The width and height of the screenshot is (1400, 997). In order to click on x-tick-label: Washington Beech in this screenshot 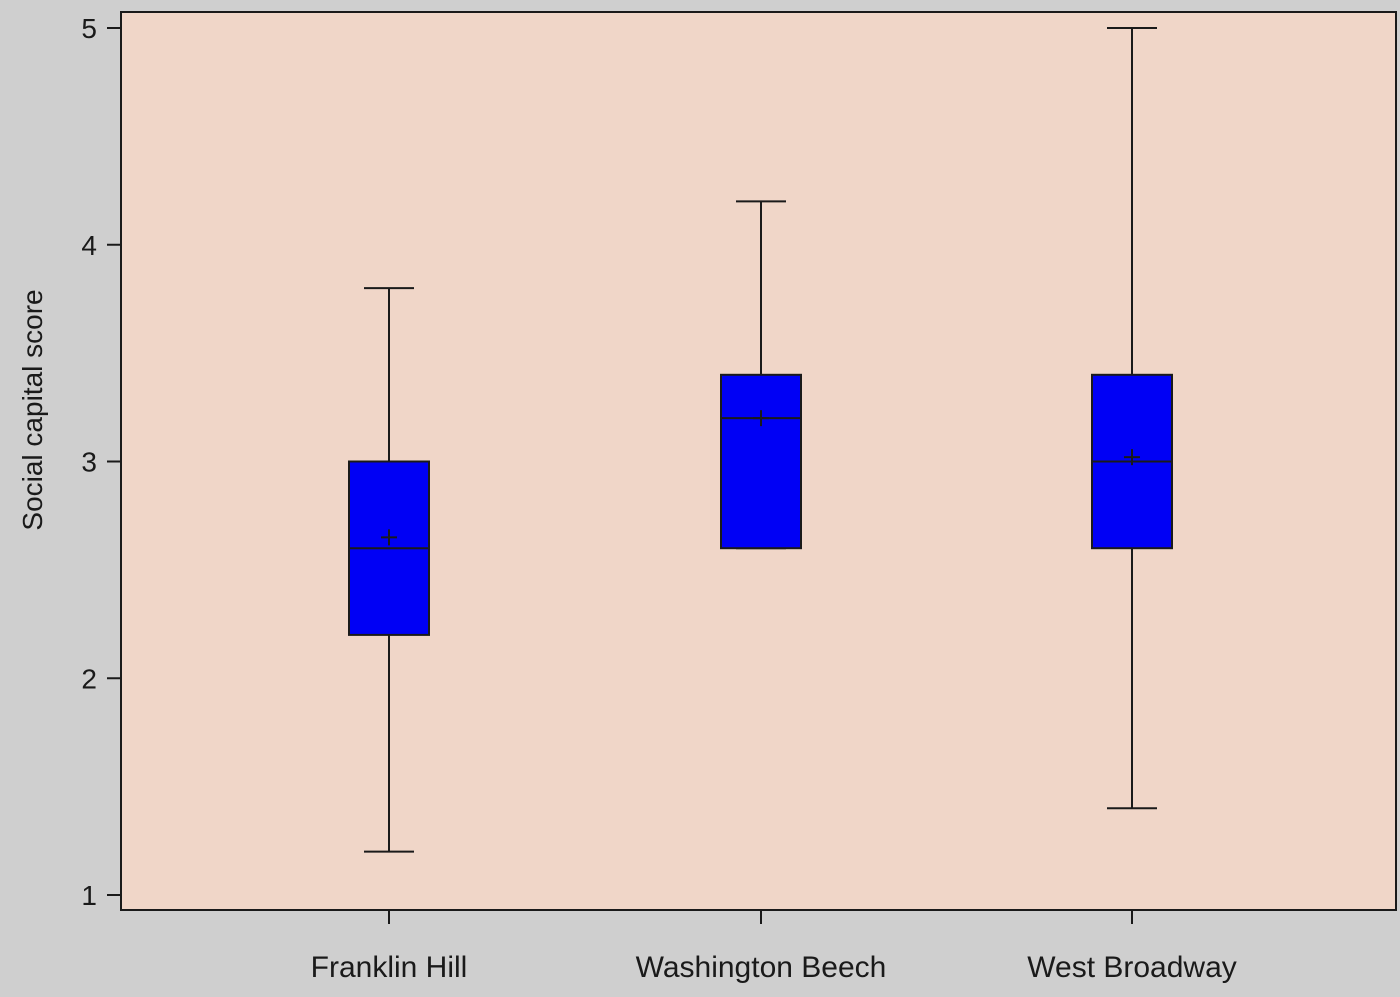, I will do `click(761, 967)`.